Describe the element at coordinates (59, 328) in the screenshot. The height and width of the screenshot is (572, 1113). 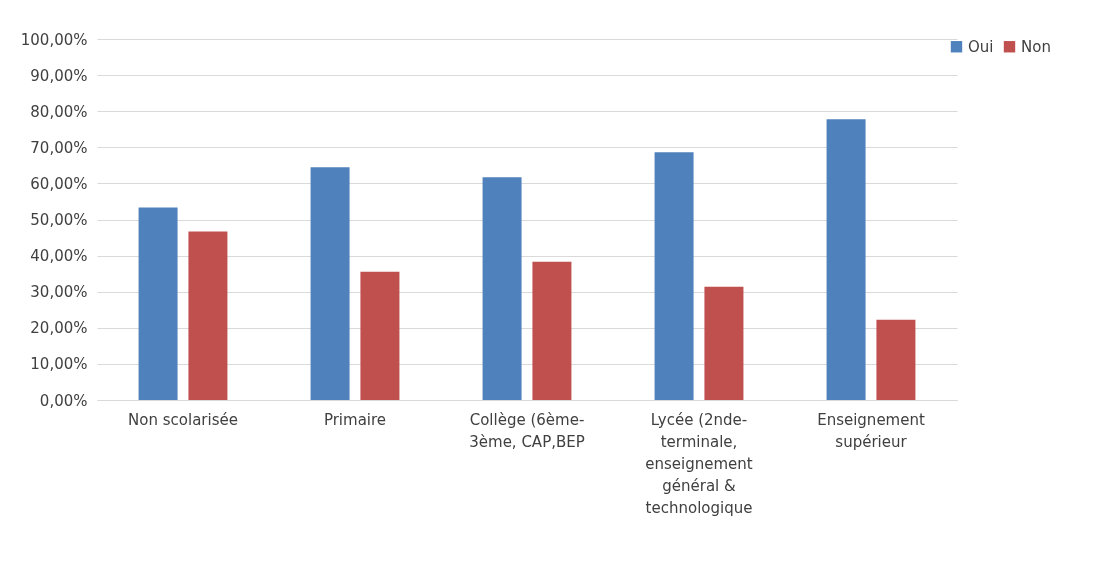
I see `y-tick-label: 20,00%` at that location.